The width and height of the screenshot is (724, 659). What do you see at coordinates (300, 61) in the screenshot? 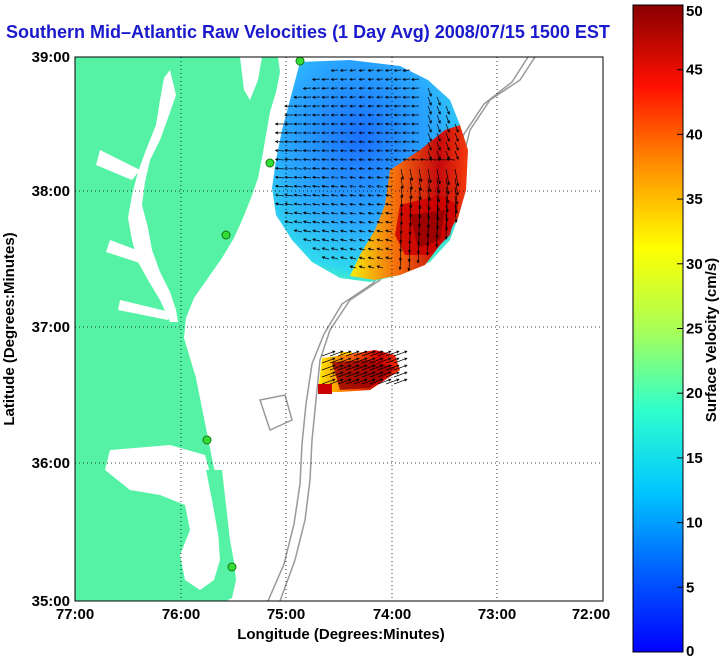
I see `radar-station-marker` at bounding box center [300, 61].